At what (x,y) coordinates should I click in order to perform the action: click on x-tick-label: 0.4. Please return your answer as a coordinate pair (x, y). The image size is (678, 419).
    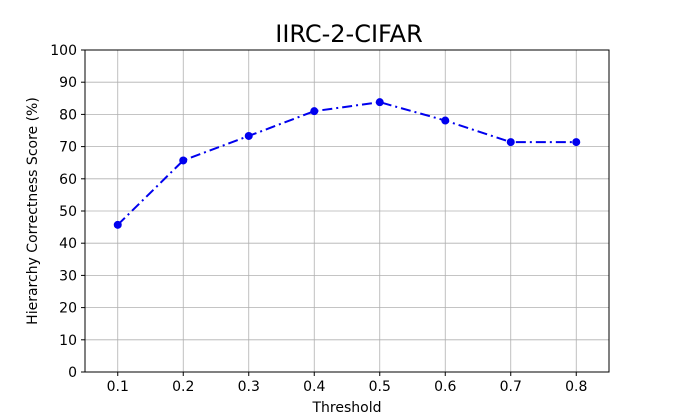
    Looking at the image, I should click on (314, 387).